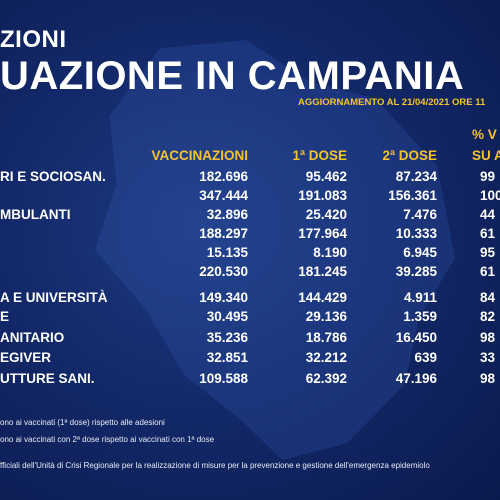  Describe the element at coordinates (53, 176) in the screenshot. I see `row-label: RI E SOCIOSAN.` at that location.